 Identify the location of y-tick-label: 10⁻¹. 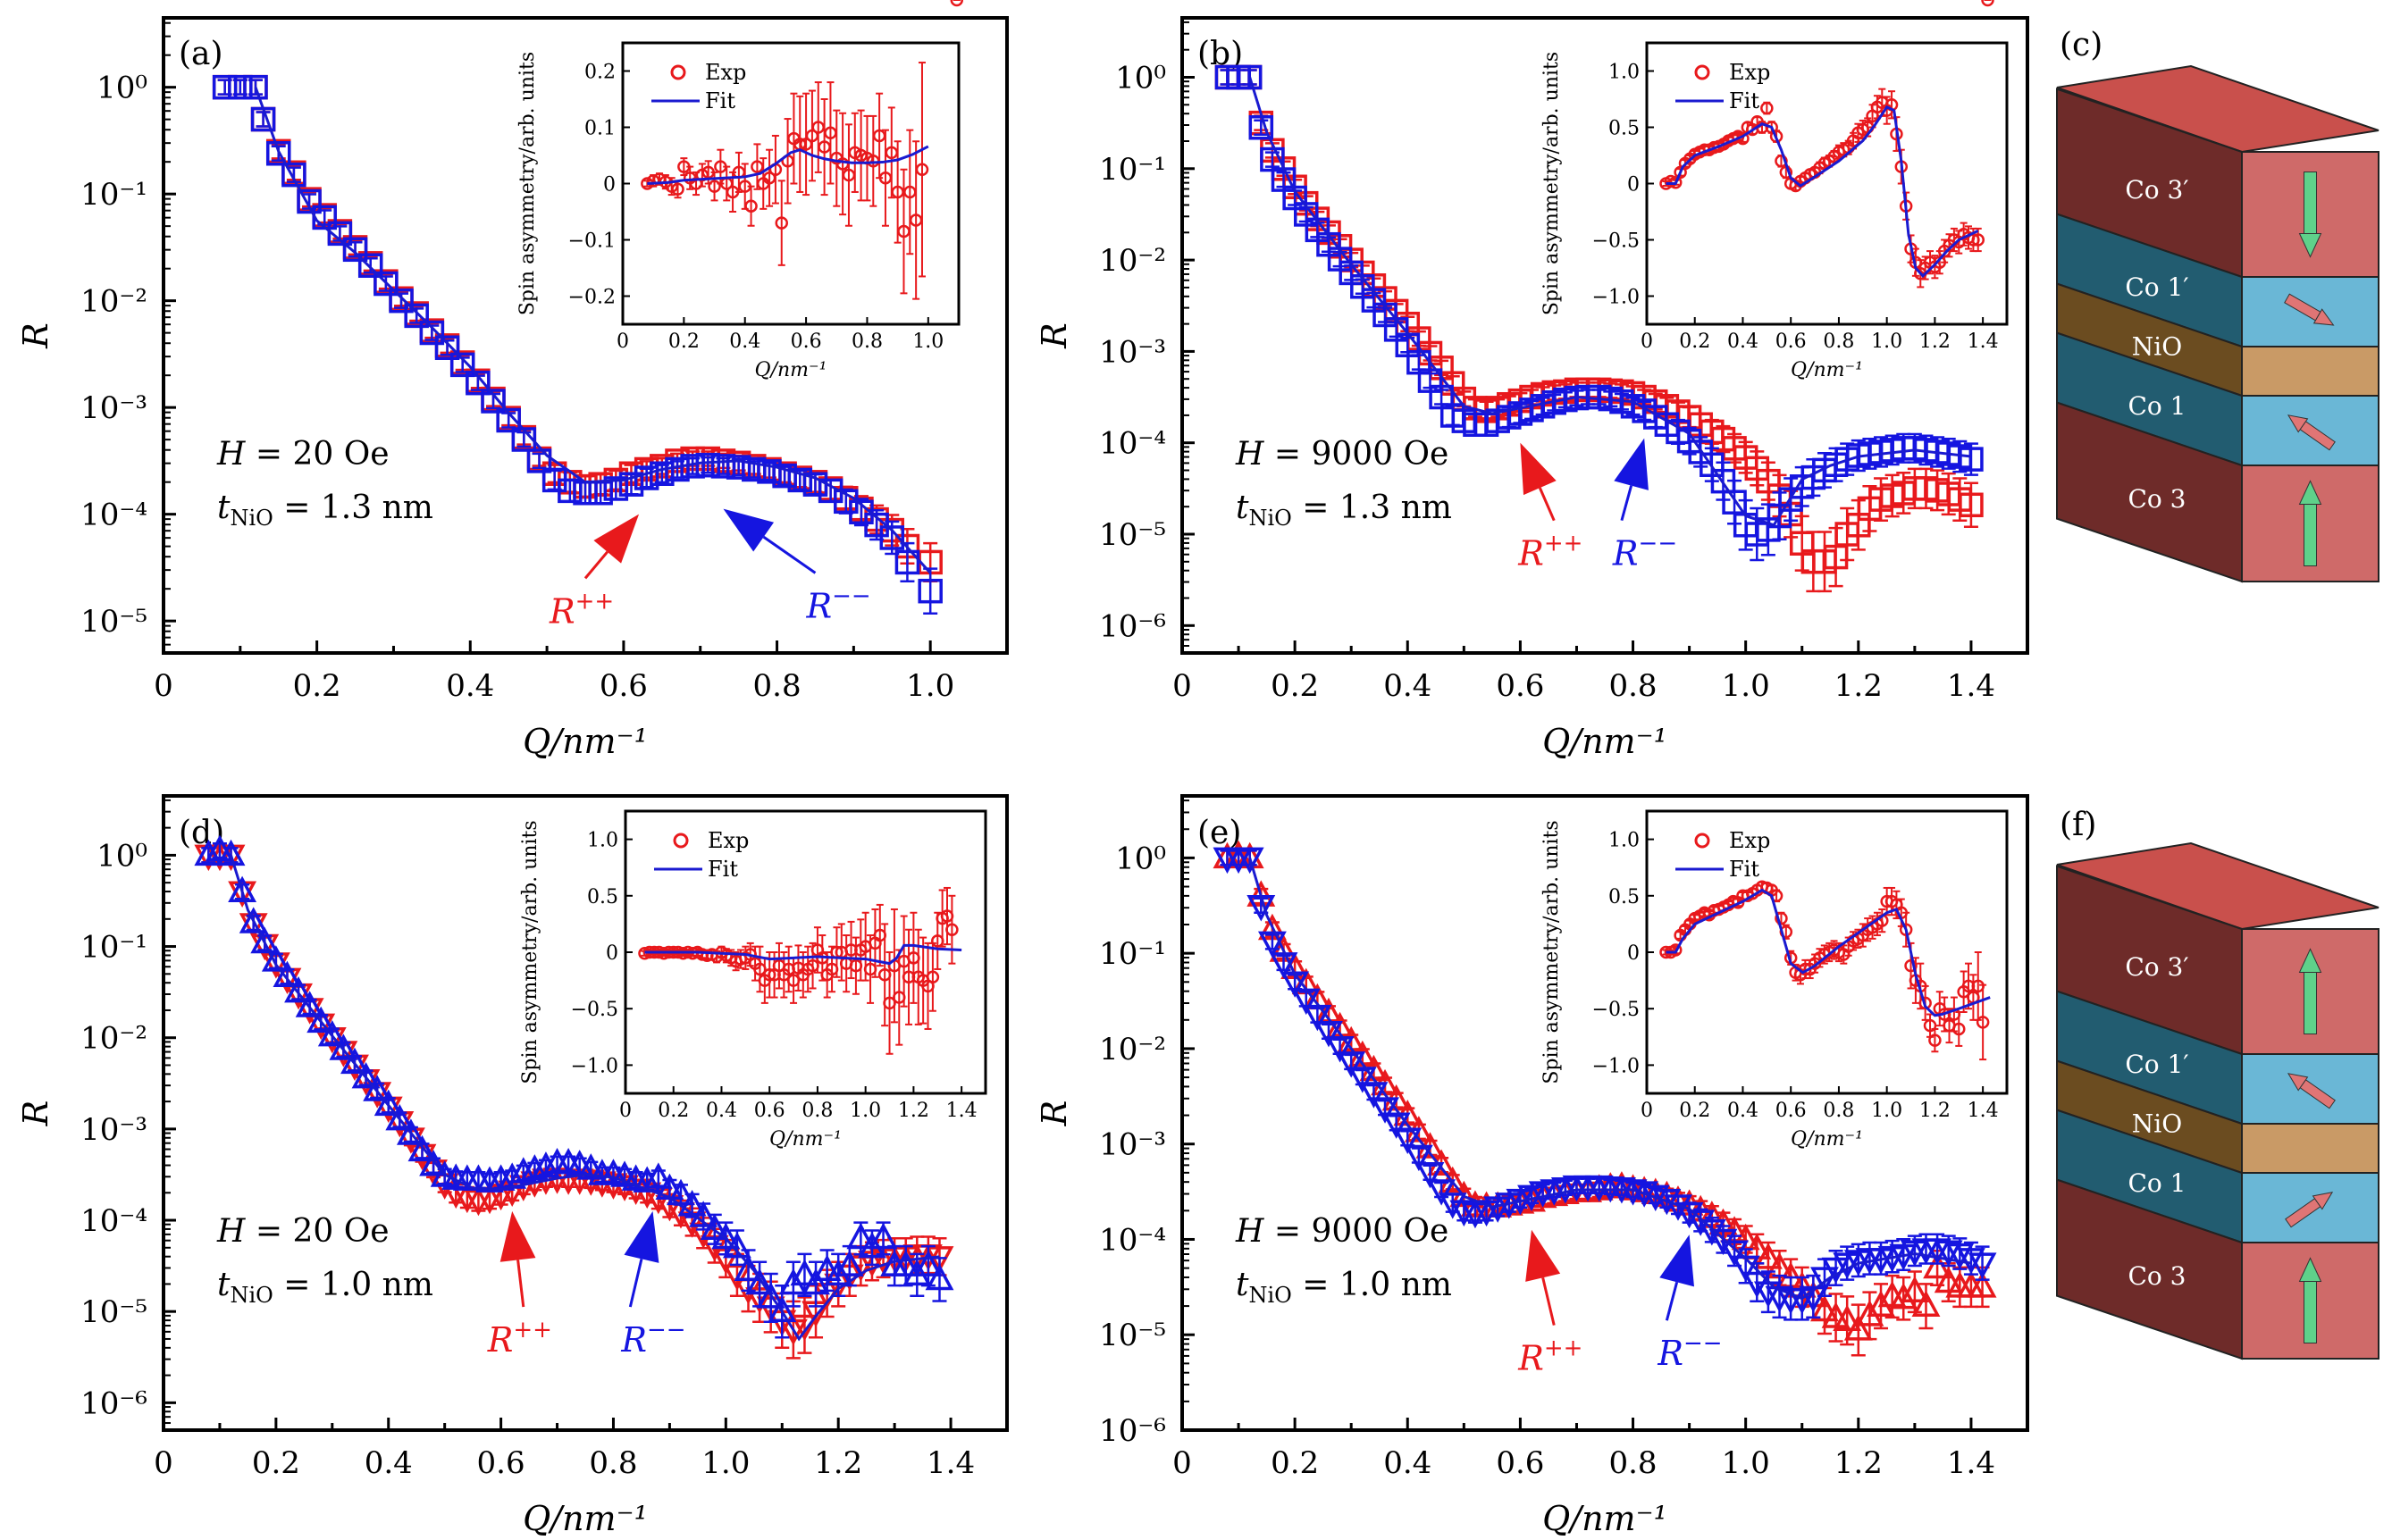
(1132, 170).